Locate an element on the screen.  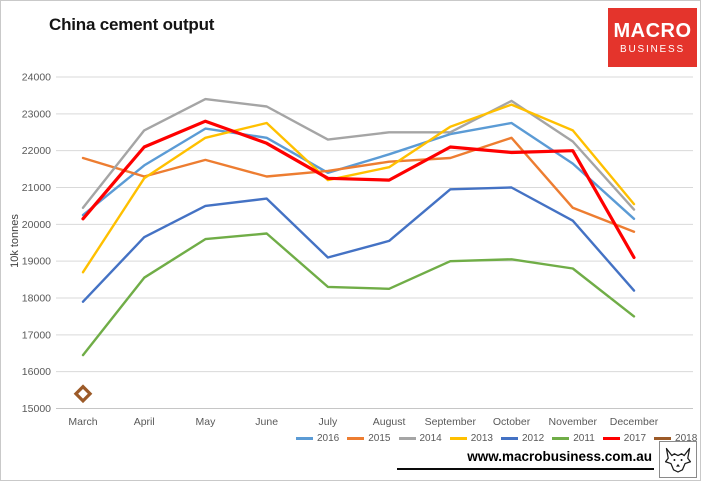
y-tick-label: 16000 is located at coordinates (36, 372).